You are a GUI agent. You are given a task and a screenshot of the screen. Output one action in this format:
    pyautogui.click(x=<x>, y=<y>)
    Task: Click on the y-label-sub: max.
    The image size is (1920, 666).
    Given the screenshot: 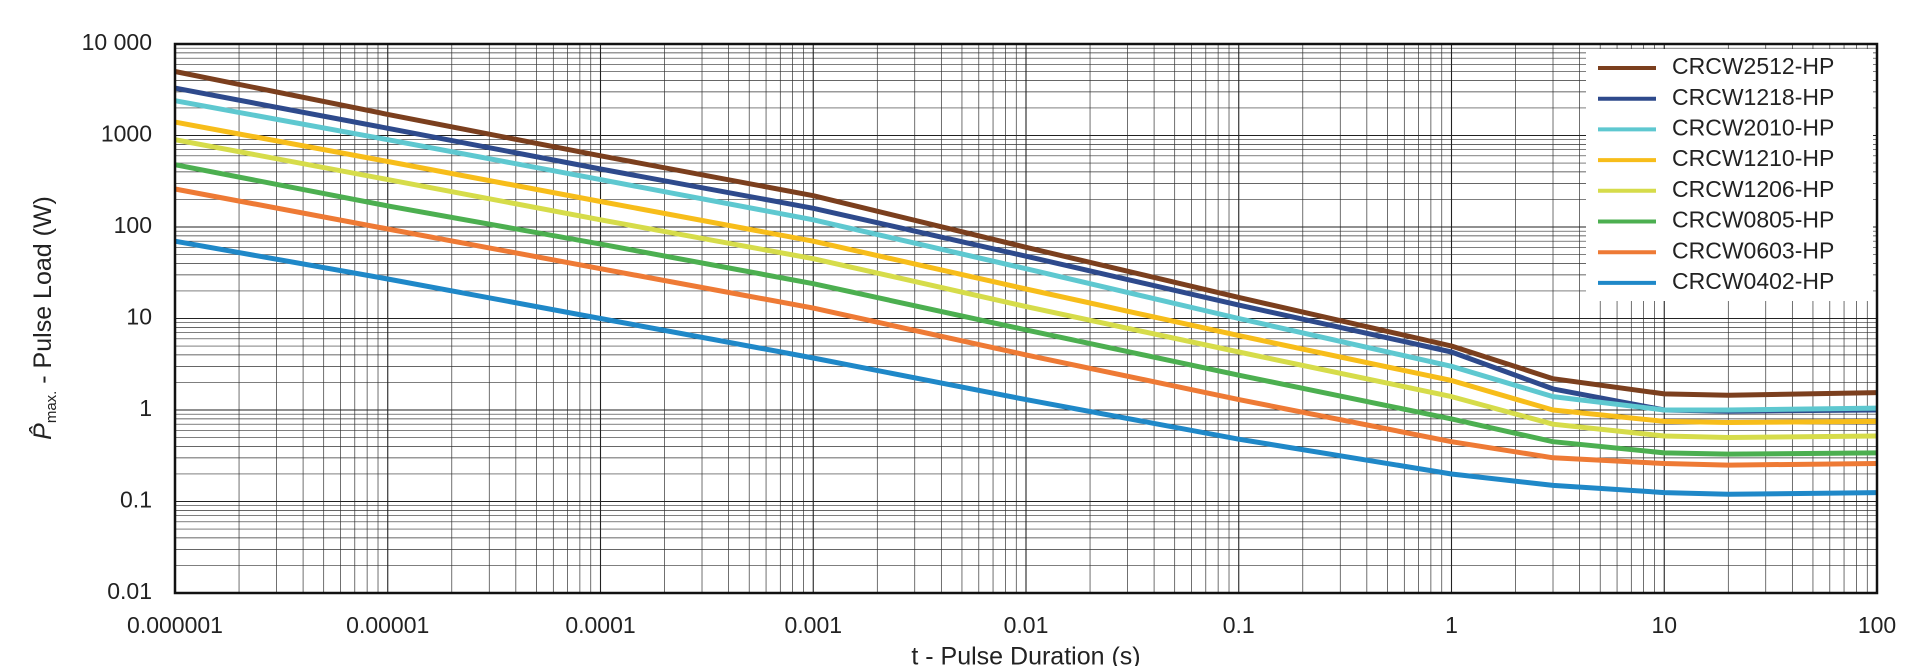 What is the action you would take?
    pyautogui.click(x=51, y=407)
    